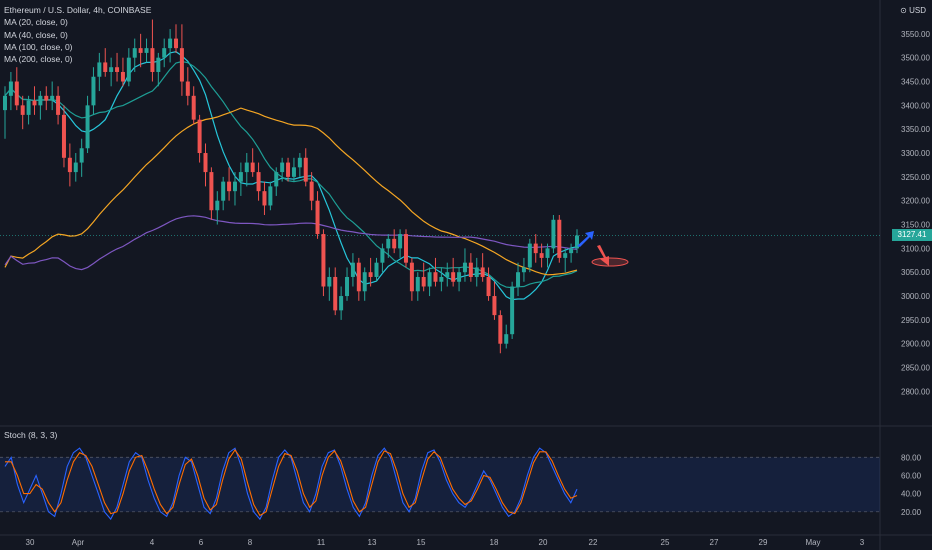 The height and width of the screenshot is (550, 932). Describe the element at coordinates (763, 542) in the screenshot. I see `time-tick-label: 29` at that location.